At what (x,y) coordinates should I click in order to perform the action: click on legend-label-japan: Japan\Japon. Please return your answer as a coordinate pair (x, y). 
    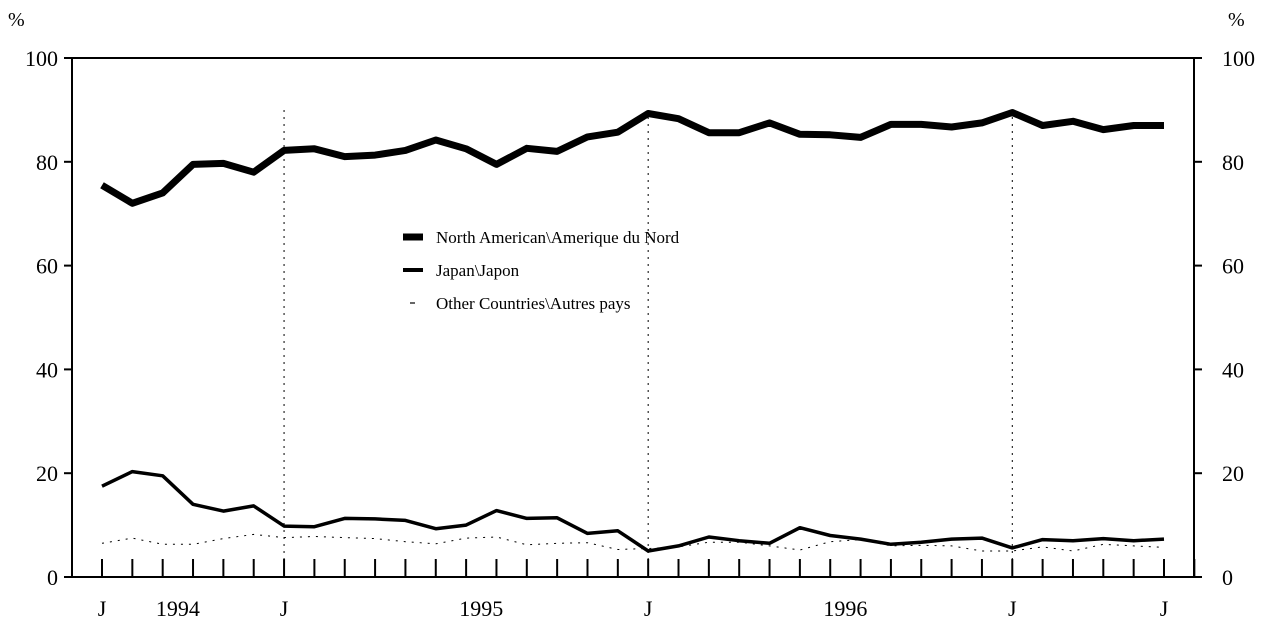
    Looking at the image, I should click on (478, 270).